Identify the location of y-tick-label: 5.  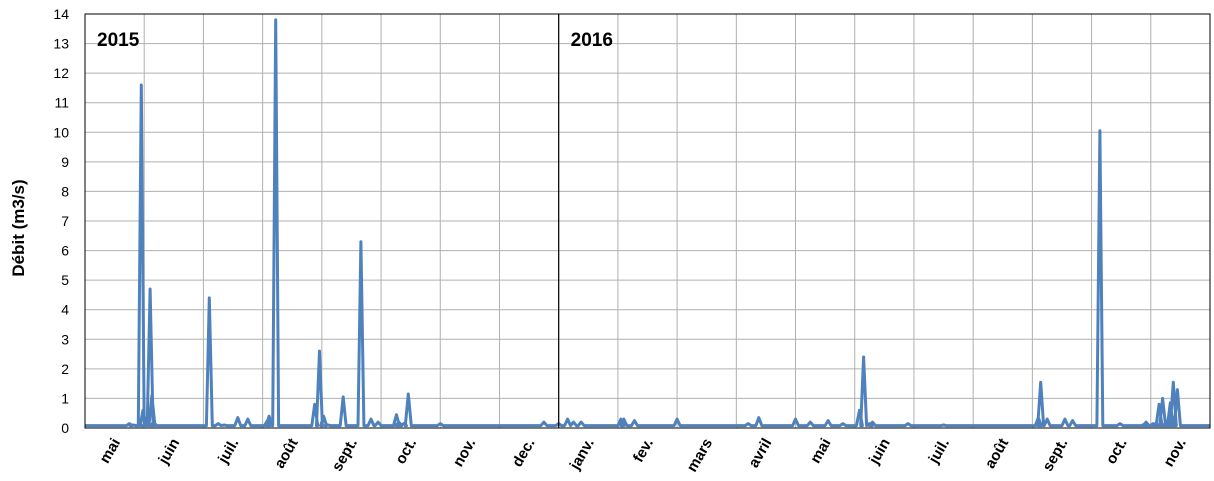
(65, 280).